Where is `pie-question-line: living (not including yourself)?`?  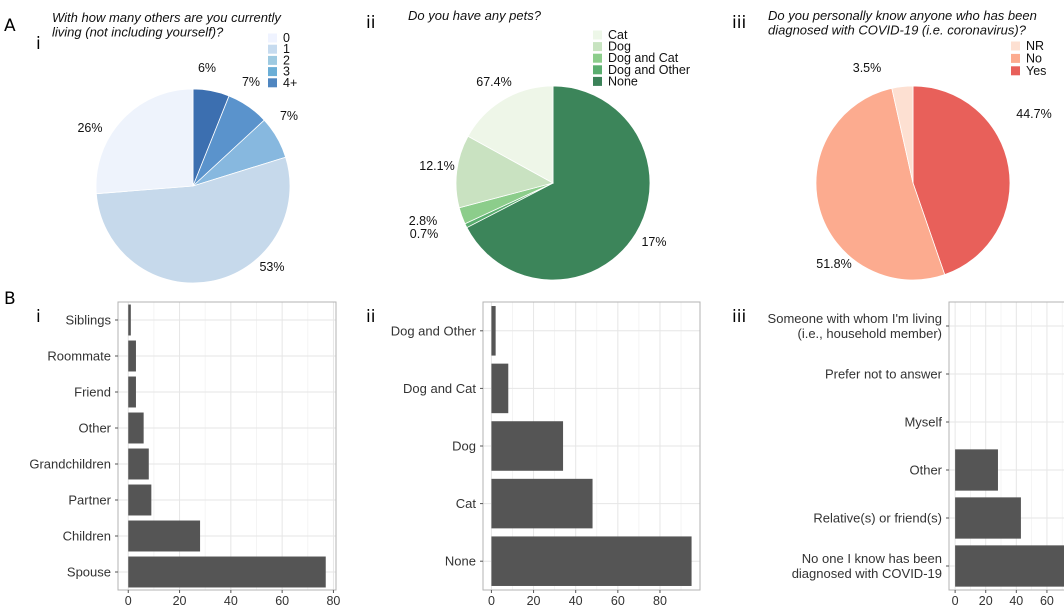 pie-question-line: living (not including yourself)? is located at coordinates (138, 32).